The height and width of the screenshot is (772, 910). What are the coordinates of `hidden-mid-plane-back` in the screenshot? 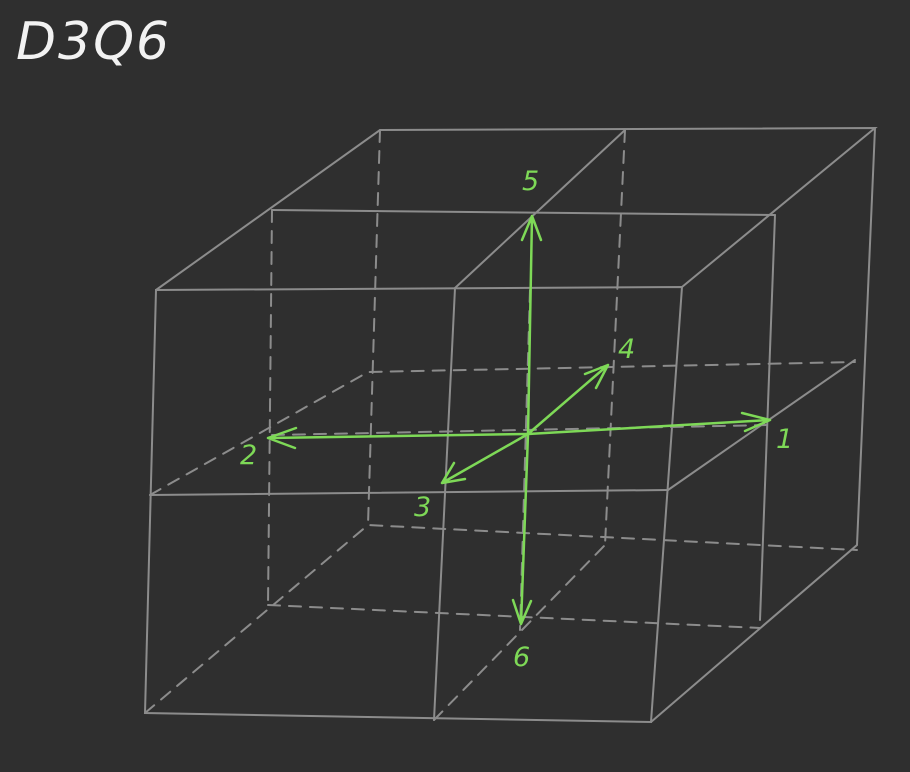 It's located at (502, 428).